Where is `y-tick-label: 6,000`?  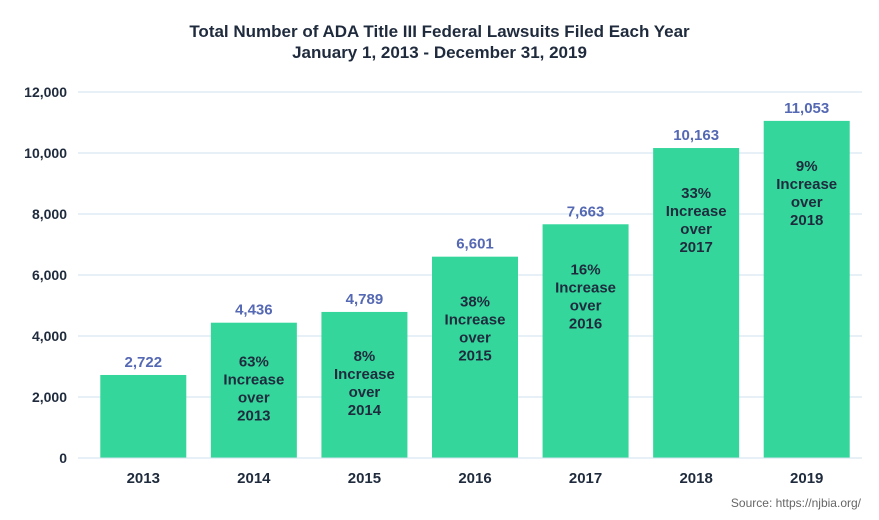 y-tick-label: 6,000 is located at coordinates (49, 275).